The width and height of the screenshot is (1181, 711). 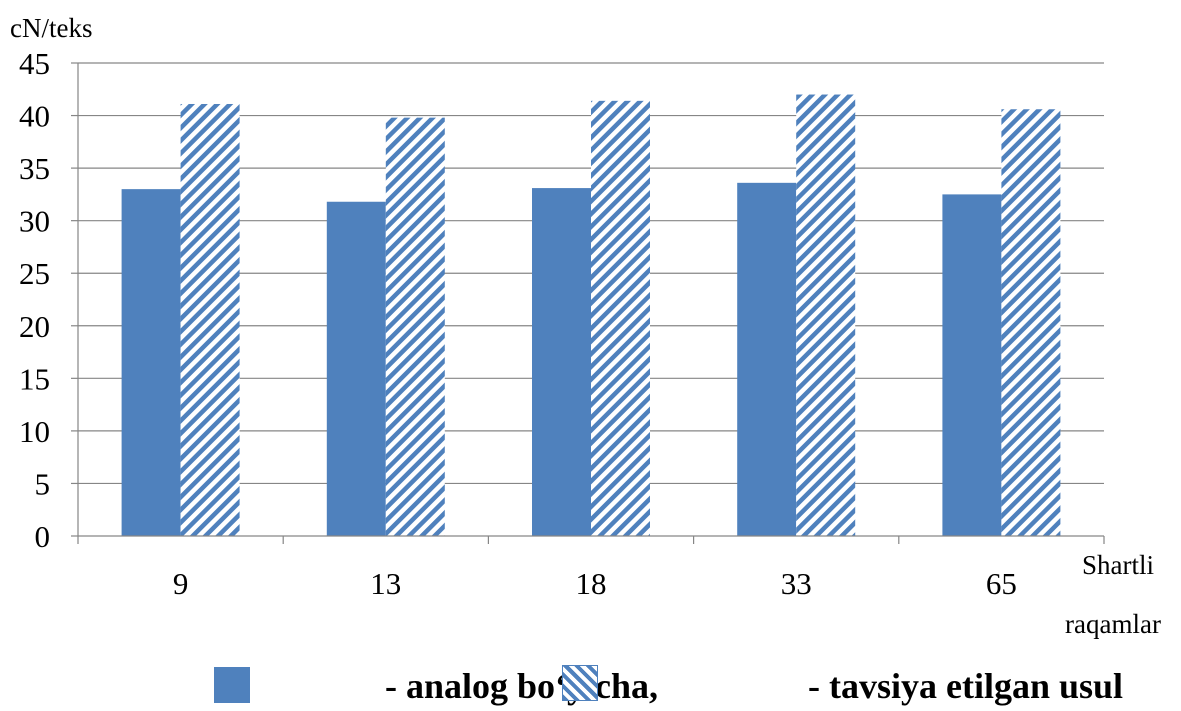 I want to click on legend-swatch-hatched, so click(x=580, y=683).